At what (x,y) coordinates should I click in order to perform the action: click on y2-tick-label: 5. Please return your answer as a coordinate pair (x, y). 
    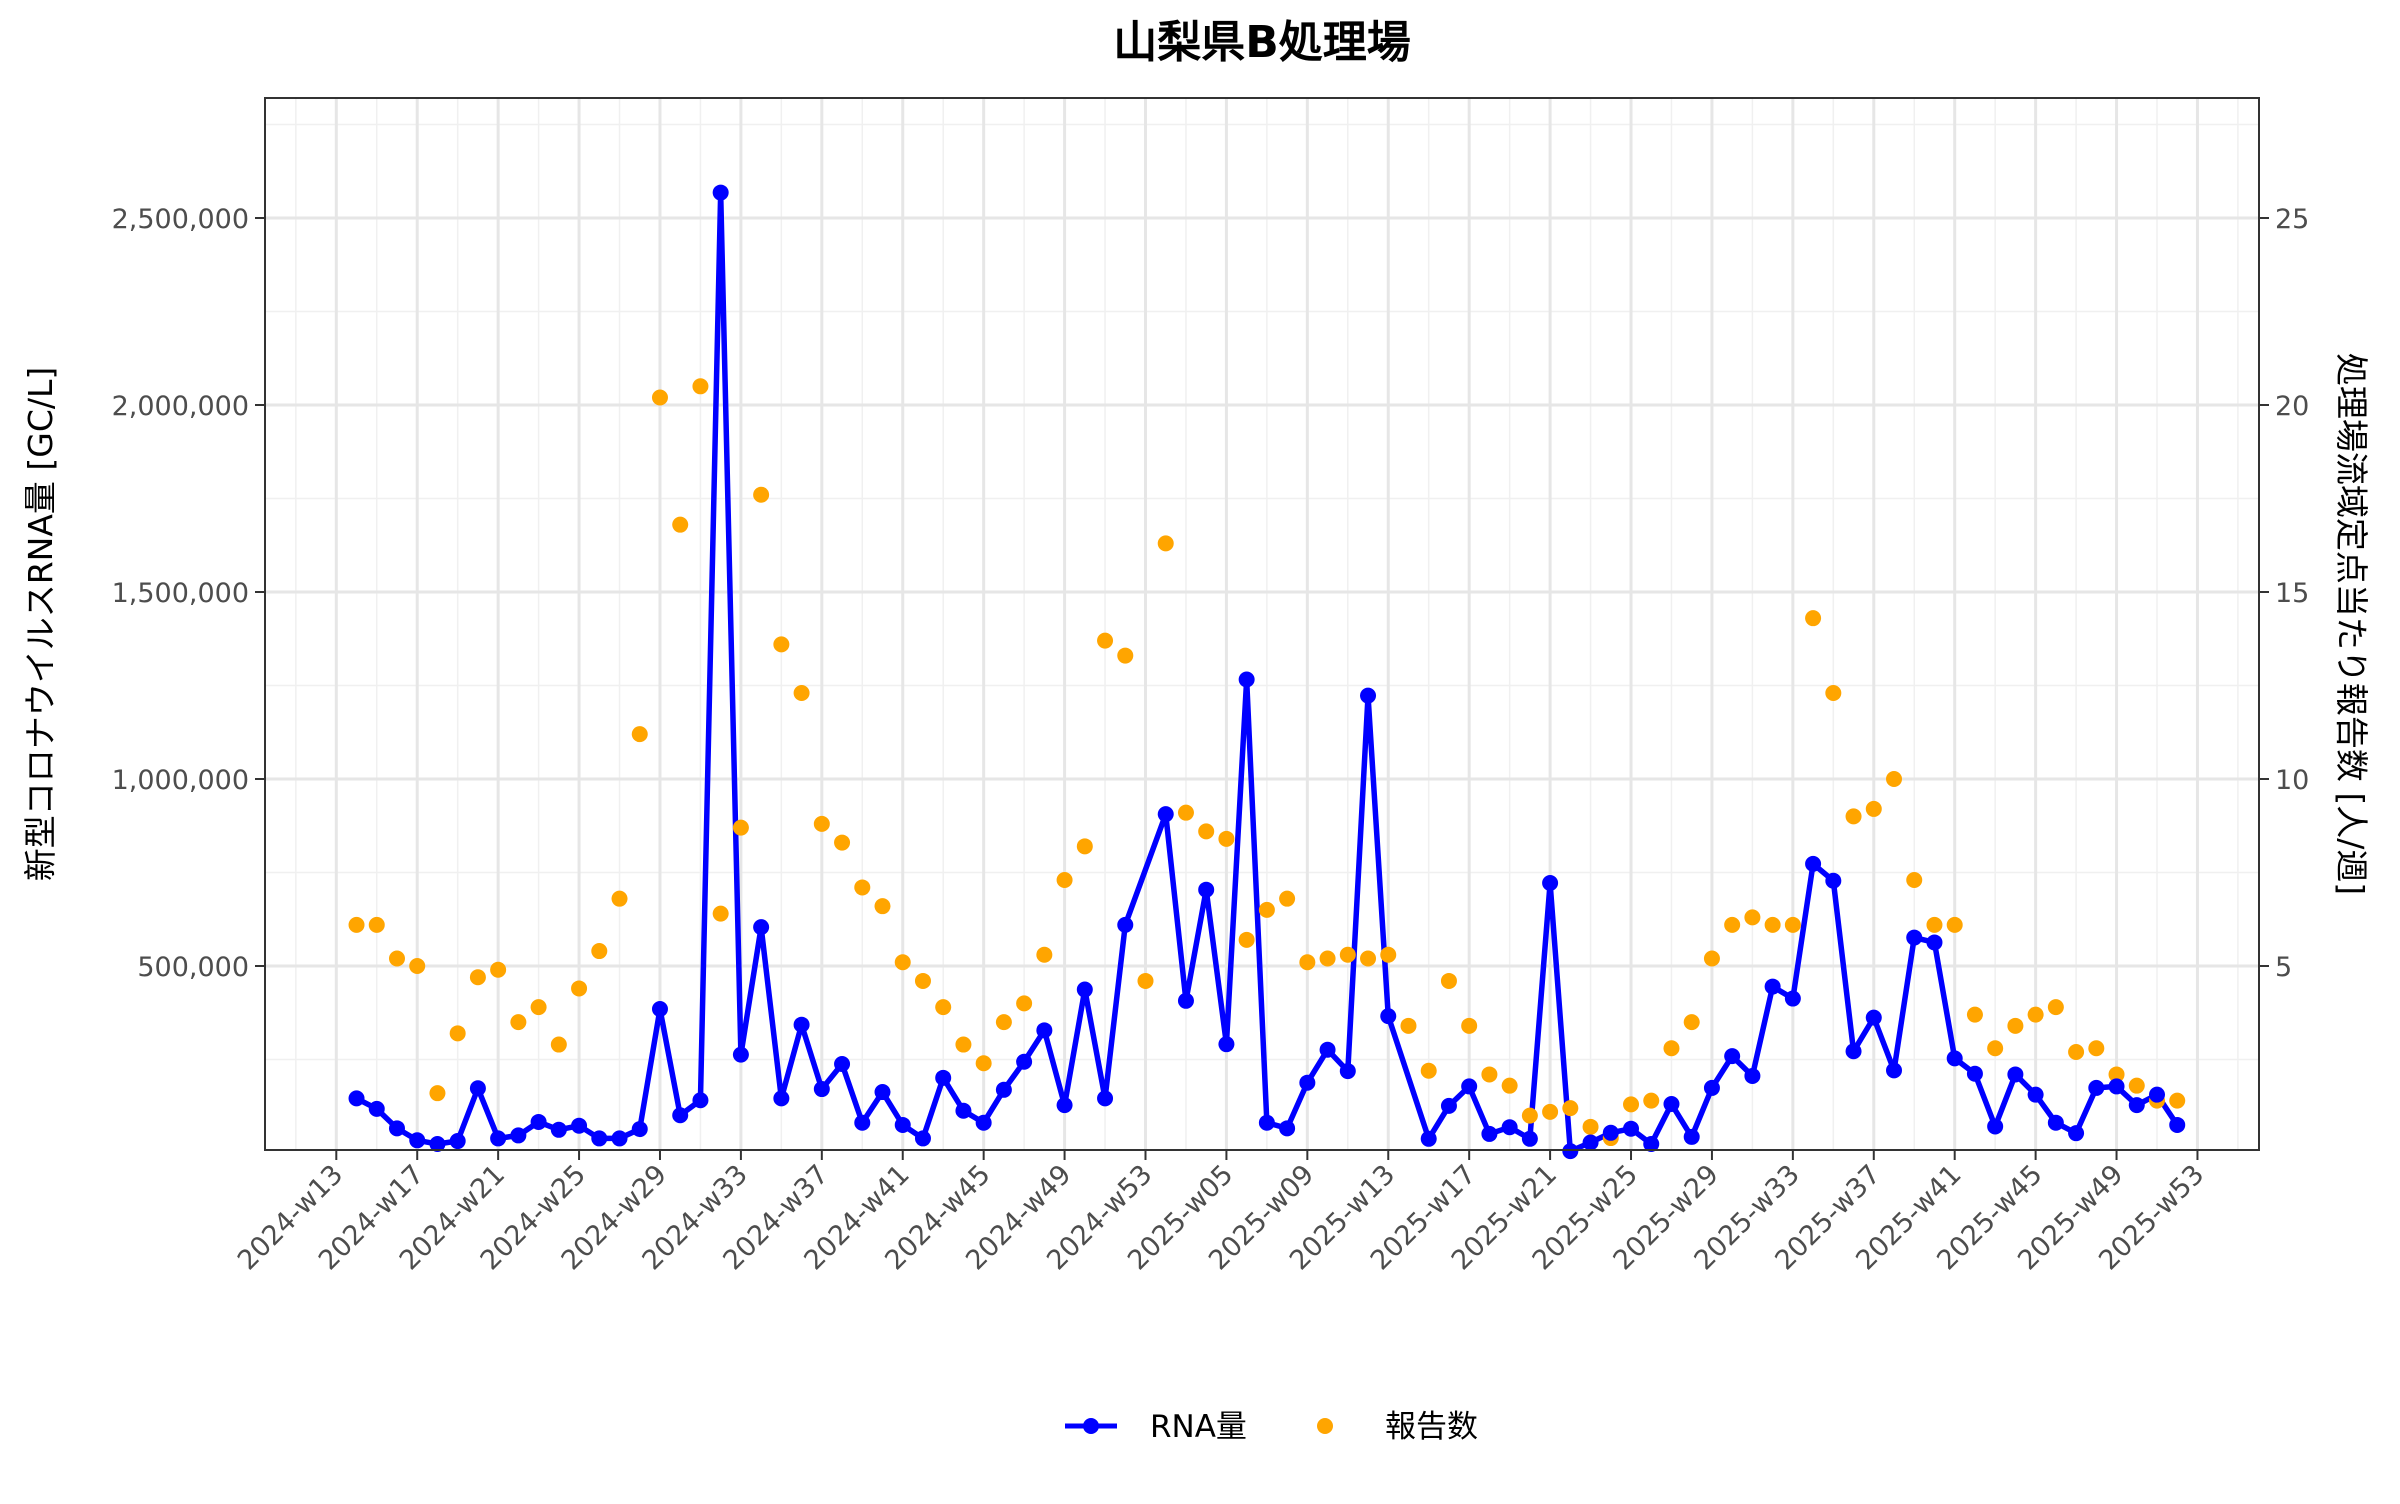
    Looking at the image, I should click on (2283, 967).